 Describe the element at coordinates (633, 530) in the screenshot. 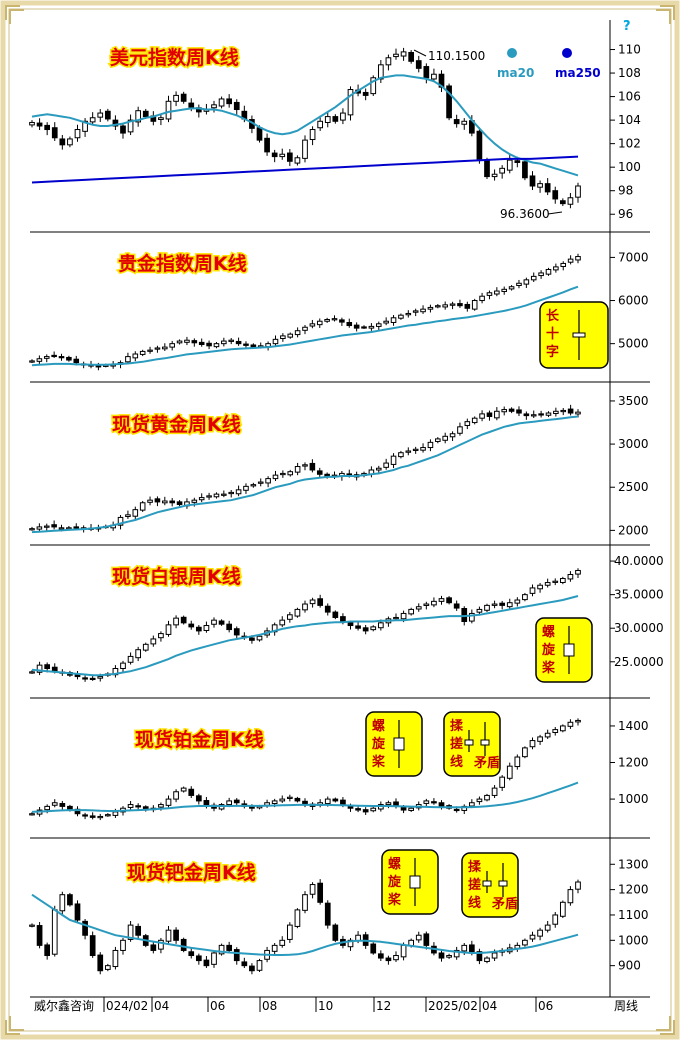

I see `y-tick-label: 2000` at that location.